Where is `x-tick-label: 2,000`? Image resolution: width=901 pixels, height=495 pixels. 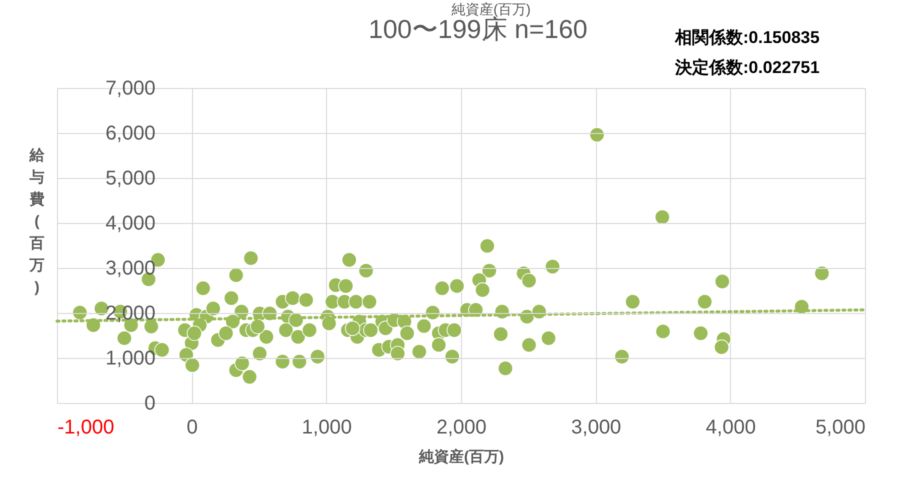
x-tick-label: 2,000 is located at coordinates (461, 427).